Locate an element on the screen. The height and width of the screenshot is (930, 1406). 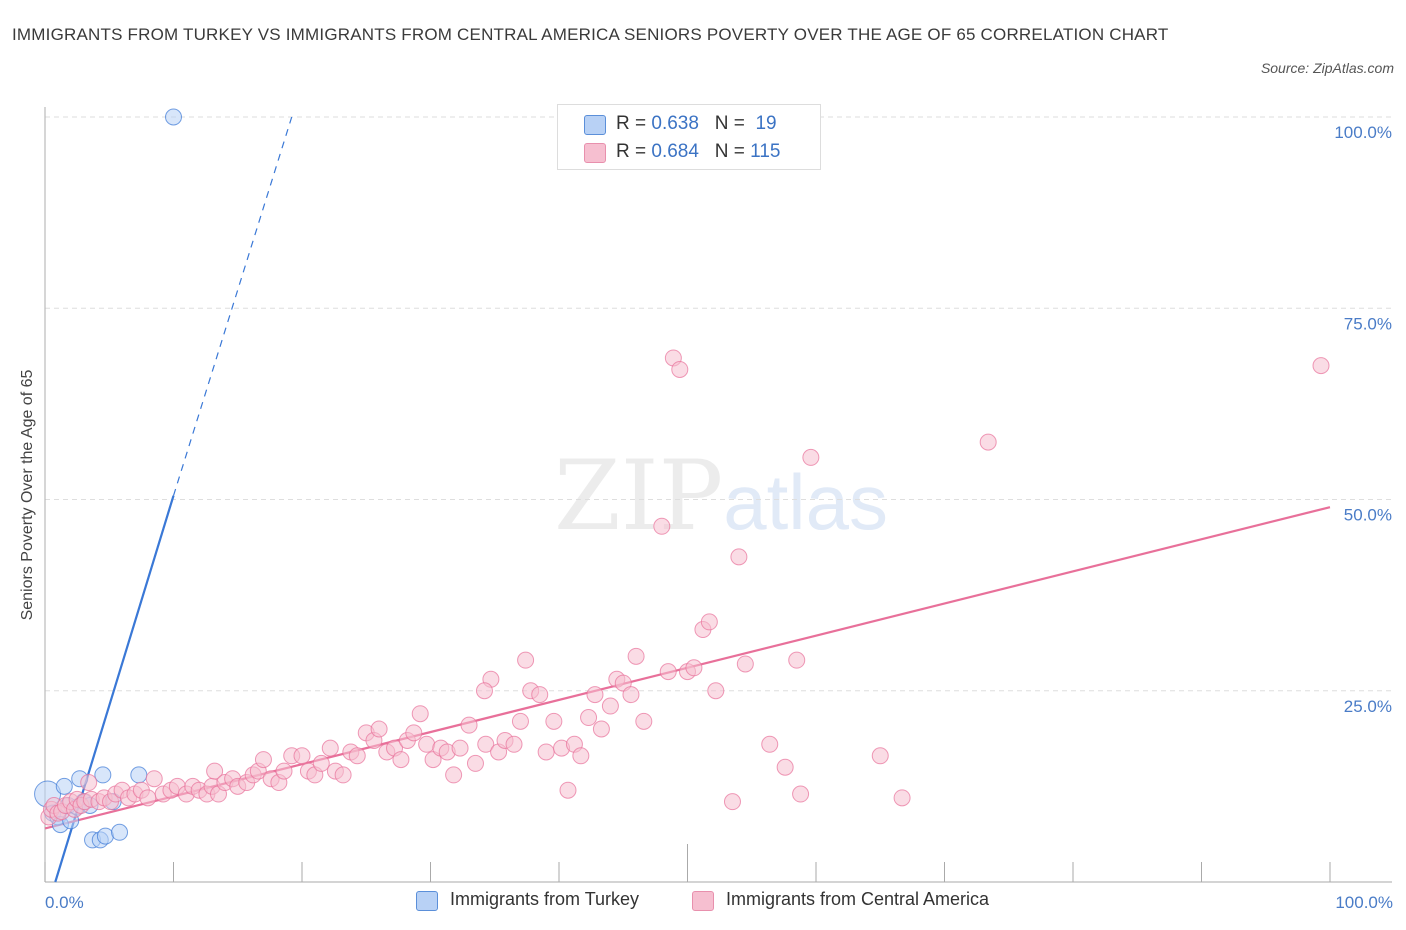
watermark: ZIPatlas is located at coordinates (721, 496).